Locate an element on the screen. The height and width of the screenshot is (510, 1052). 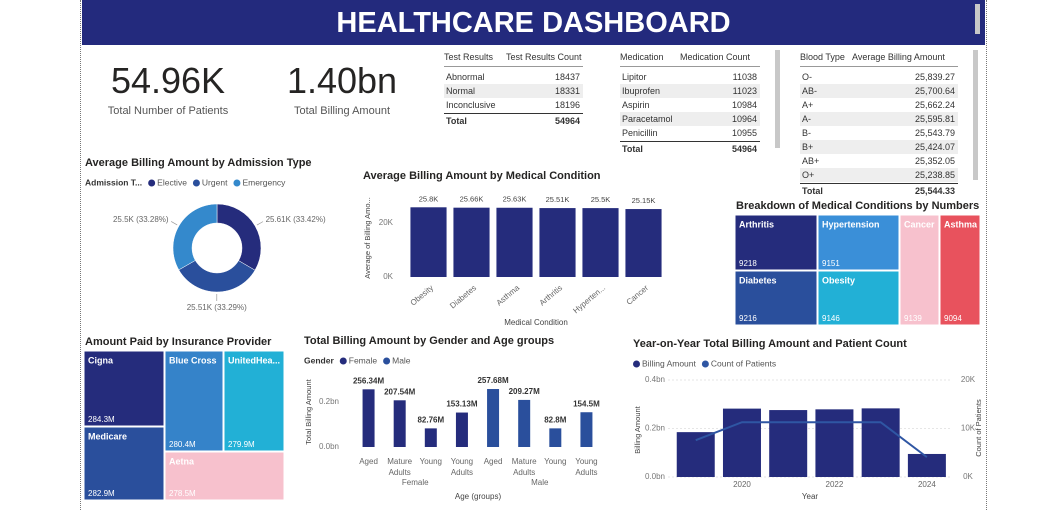
x-axis-label: Age (groups) is located at coordinates (478, 496).